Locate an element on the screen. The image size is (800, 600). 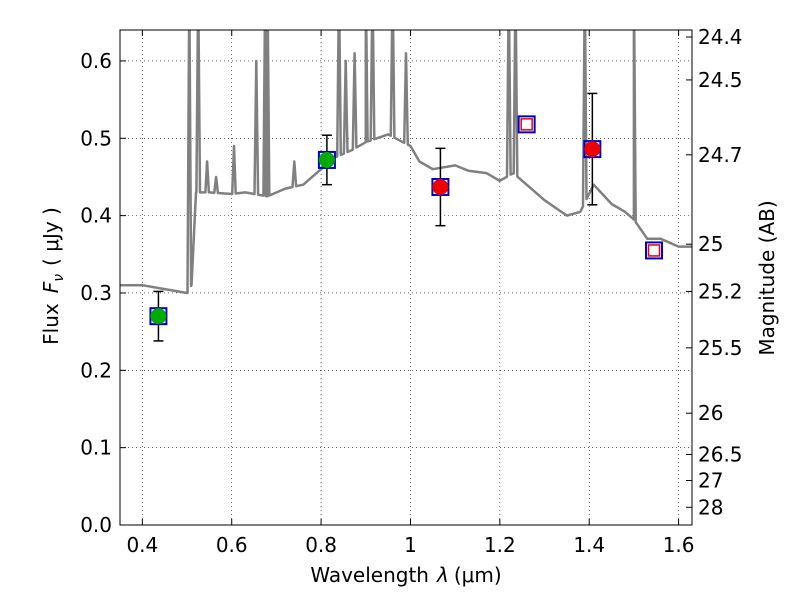
y-axis-label: Flux Fν ( μJy ) is located at coordinates (53, 276).